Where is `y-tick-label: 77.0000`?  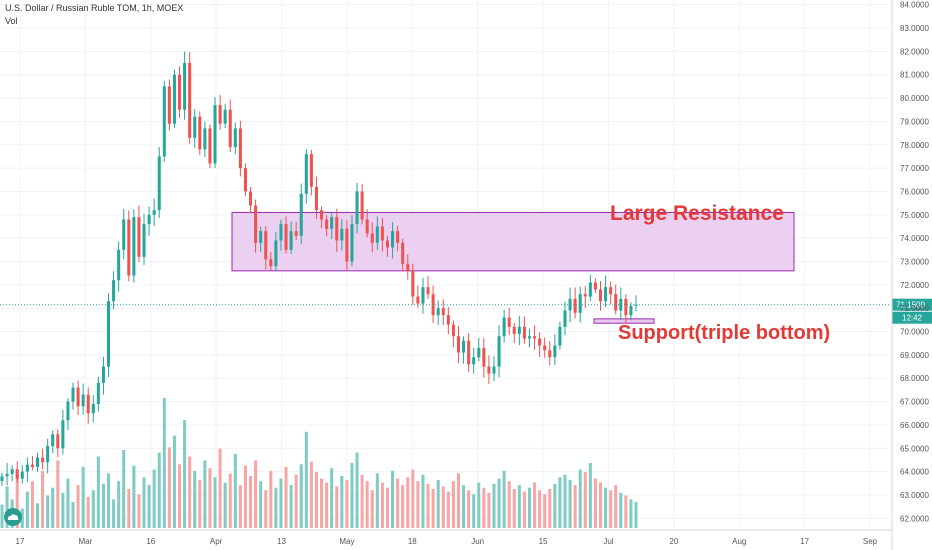 y-tick-label: 77.0000 is located at coordinates (914, 168).